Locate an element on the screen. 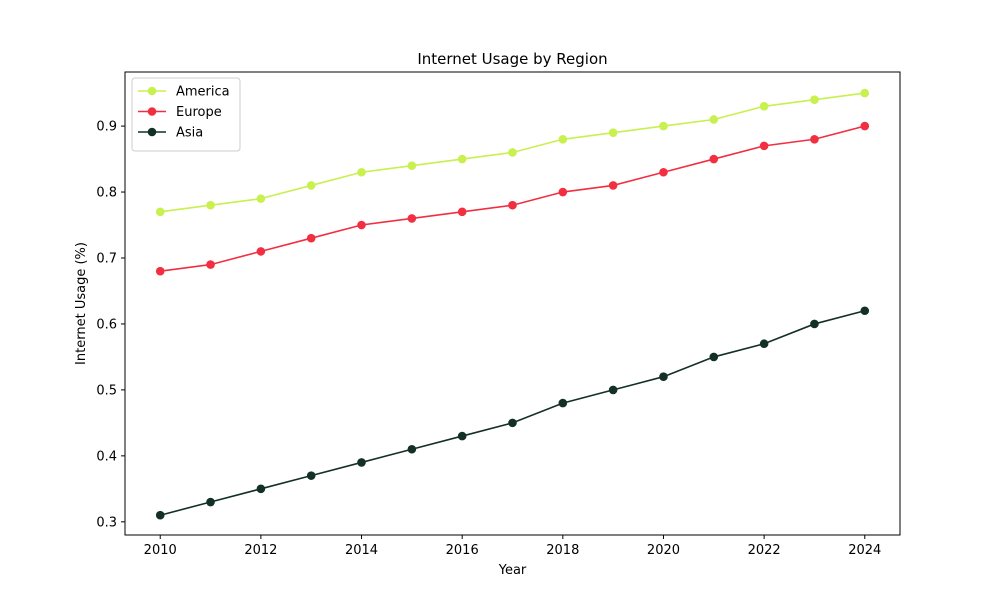 Image resolution: width=1000 pixels, height=600 pixels. point-asia-2013 is located at coordinates (311, 475).